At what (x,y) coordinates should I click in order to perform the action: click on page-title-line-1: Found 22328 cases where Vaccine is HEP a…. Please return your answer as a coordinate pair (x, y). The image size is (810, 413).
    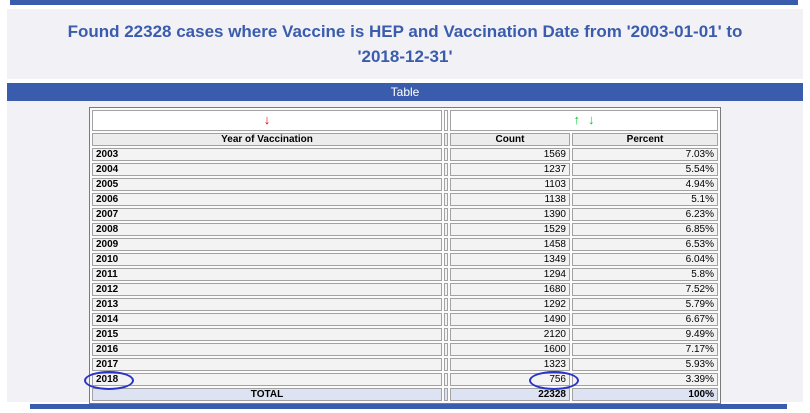
    Looking at the image, I should click on (405, 31).